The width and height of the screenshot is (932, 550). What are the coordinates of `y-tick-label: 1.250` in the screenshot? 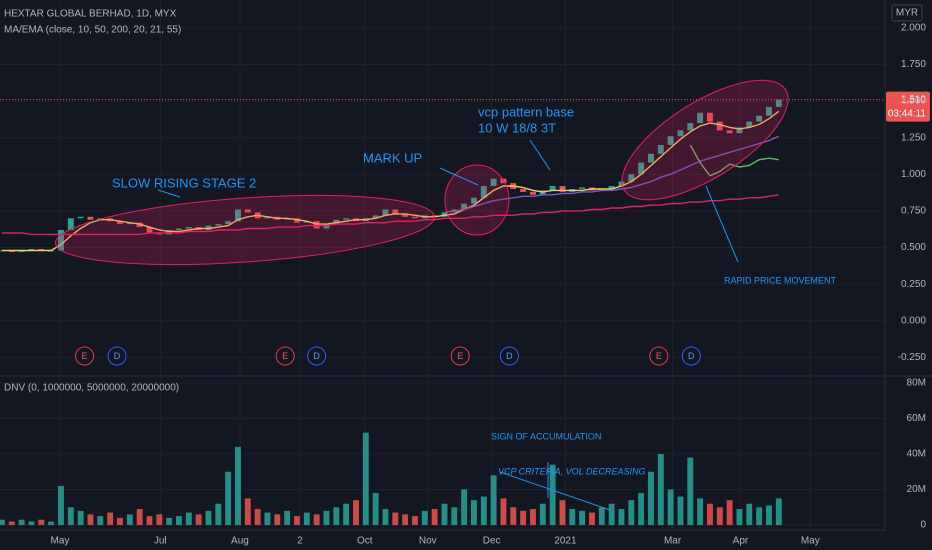 It's located at (913, 137).